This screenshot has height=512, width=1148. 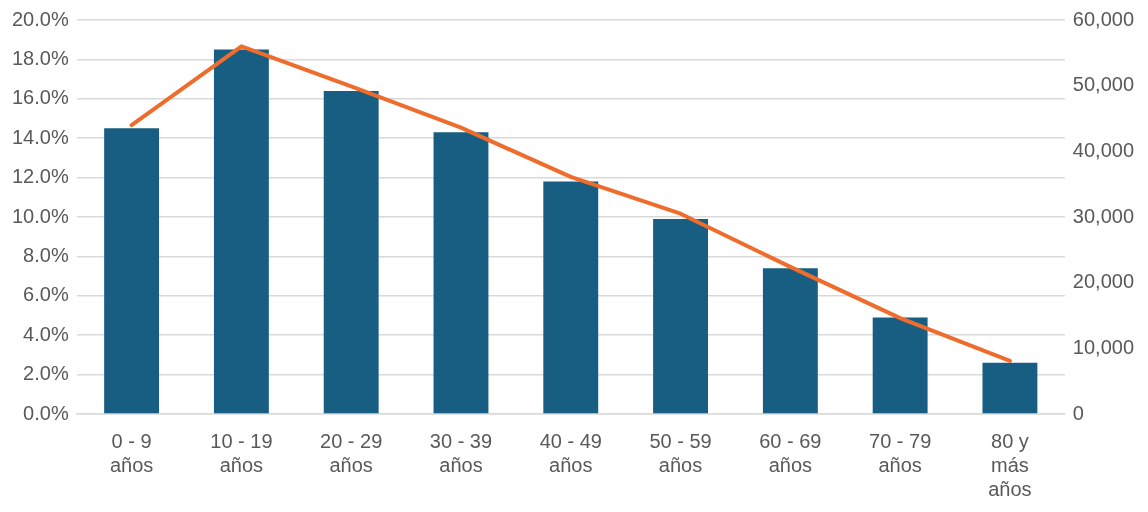 What do you see at coordinates (131, 452) in the screenshot?
I see `x-tick-label: 0 - 9 años` at bounding box center [131, 452].